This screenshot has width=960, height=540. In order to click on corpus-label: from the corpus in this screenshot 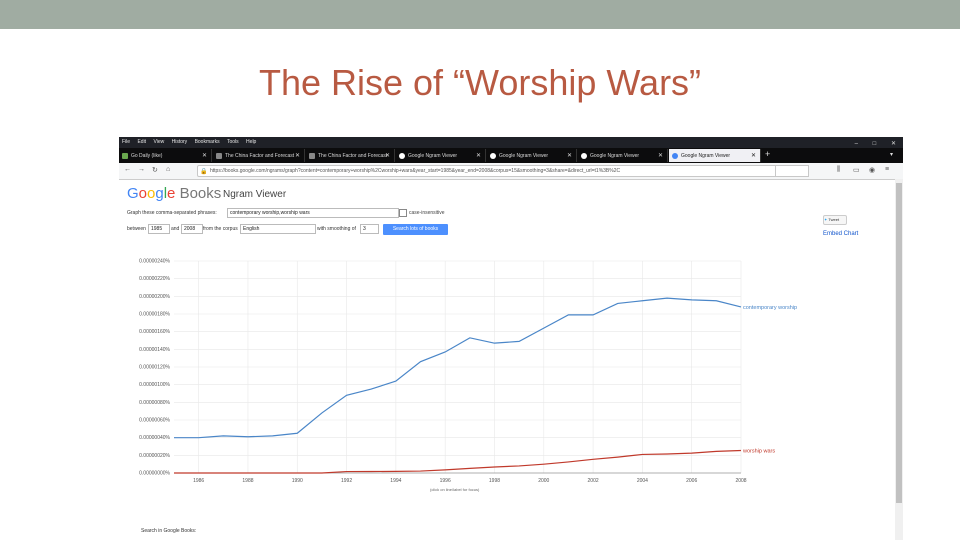, I will do `click(220, 229)`.